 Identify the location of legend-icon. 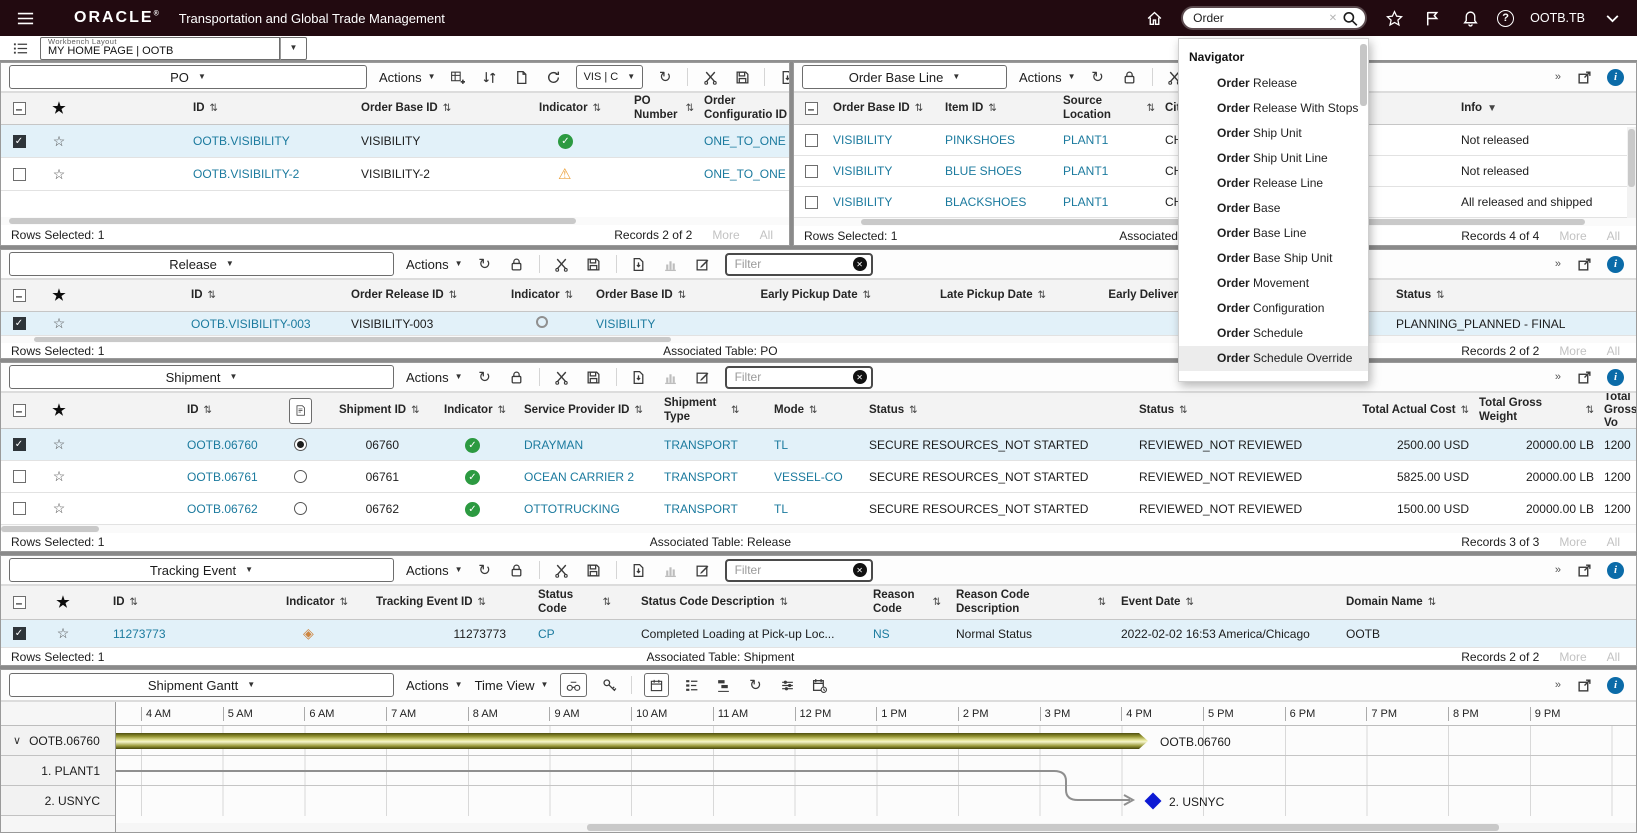
(691, 685).